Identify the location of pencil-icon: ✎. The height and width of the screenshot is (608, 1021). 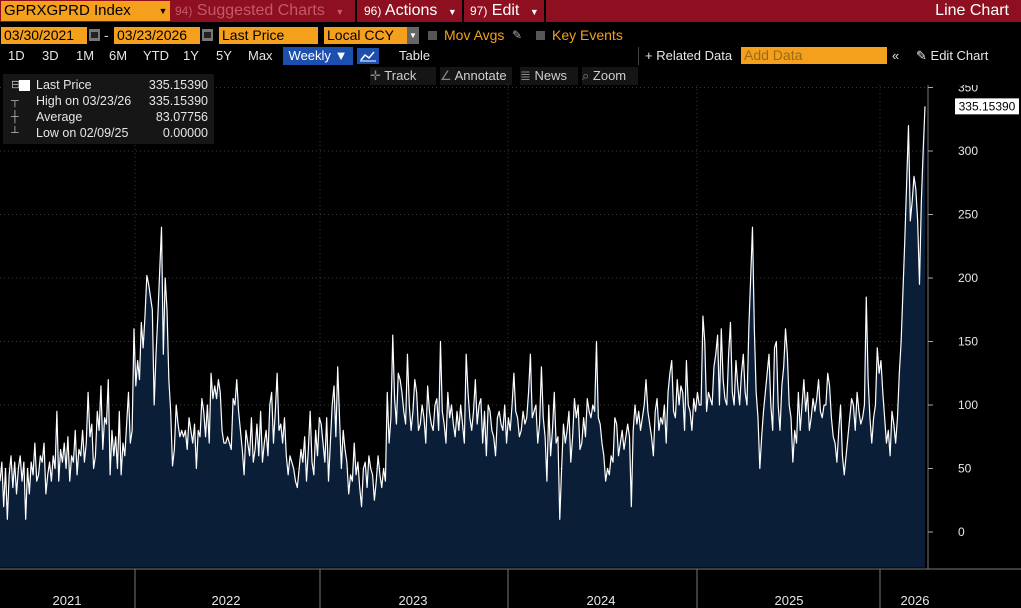
(517, 35).